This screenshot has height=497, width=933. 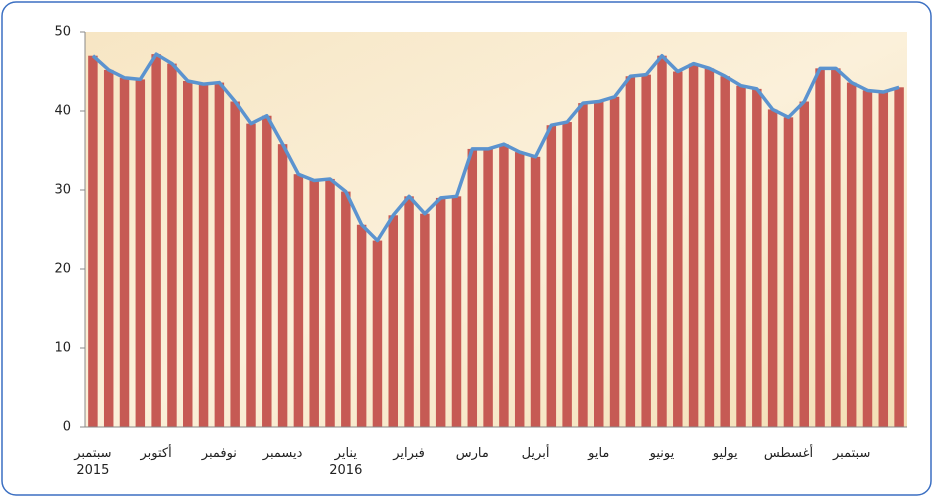 What do you see at coordinates (472, 453) in the screenshot?
I see `x-tick-label: مارس` at bounding box center [472, 453].